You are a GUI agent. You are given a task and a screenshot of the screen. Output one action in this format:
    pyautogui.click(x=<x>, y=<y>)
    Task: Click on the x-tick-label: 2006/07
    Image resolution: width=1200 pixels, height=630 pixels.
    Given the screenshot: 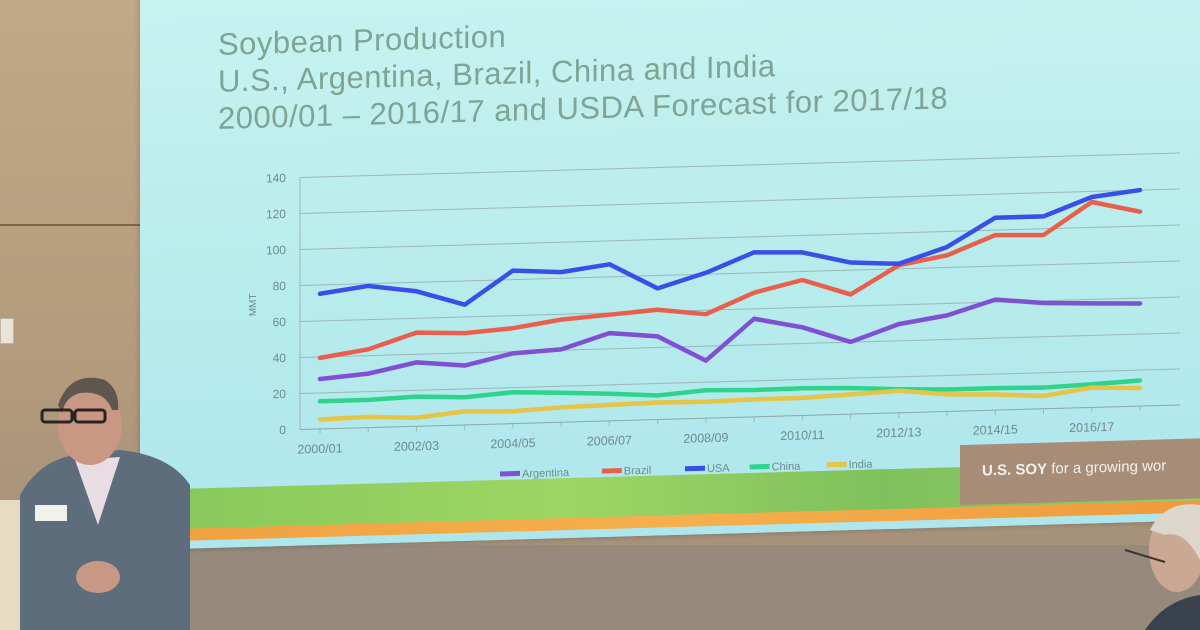 What is the action you would take?
    pyautogui.click(x=609, y=440)
    